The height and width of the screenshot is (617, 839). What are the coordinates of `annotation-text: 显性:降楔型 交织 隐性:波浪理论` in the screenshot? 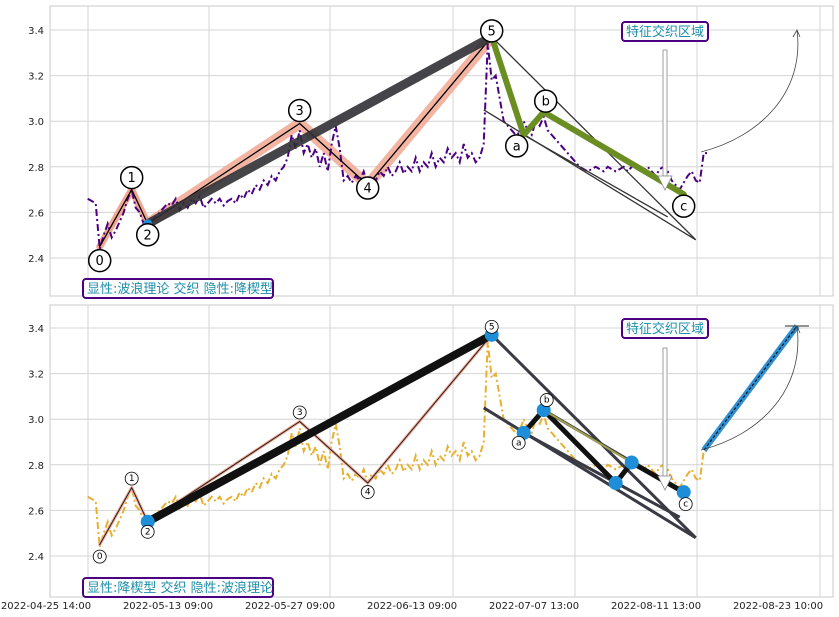 It's located at (180, 588).